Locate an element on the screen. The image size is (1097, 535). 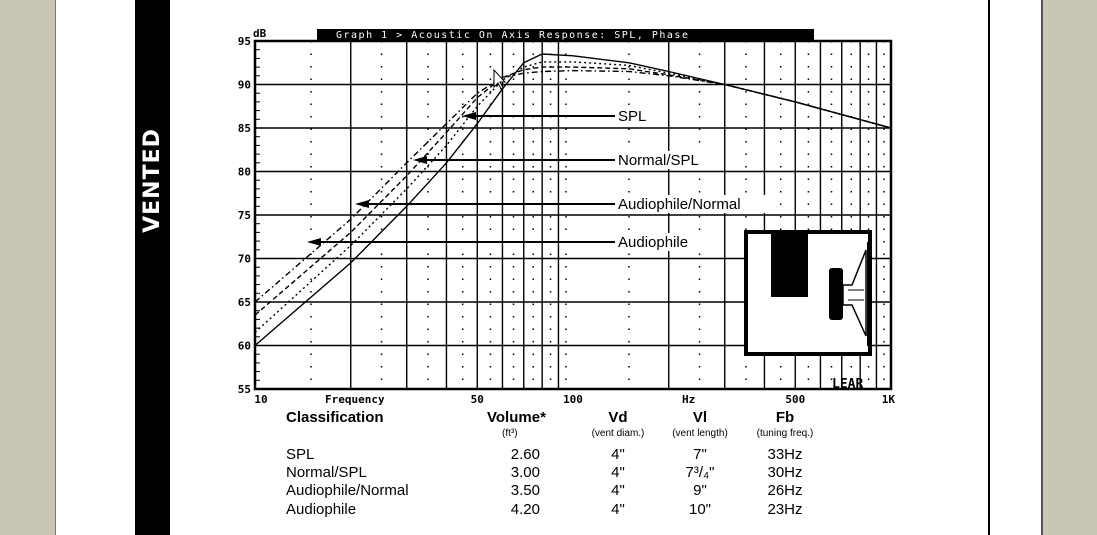
annotation-label: Normal/SPL is located at coordinates (658, 160).